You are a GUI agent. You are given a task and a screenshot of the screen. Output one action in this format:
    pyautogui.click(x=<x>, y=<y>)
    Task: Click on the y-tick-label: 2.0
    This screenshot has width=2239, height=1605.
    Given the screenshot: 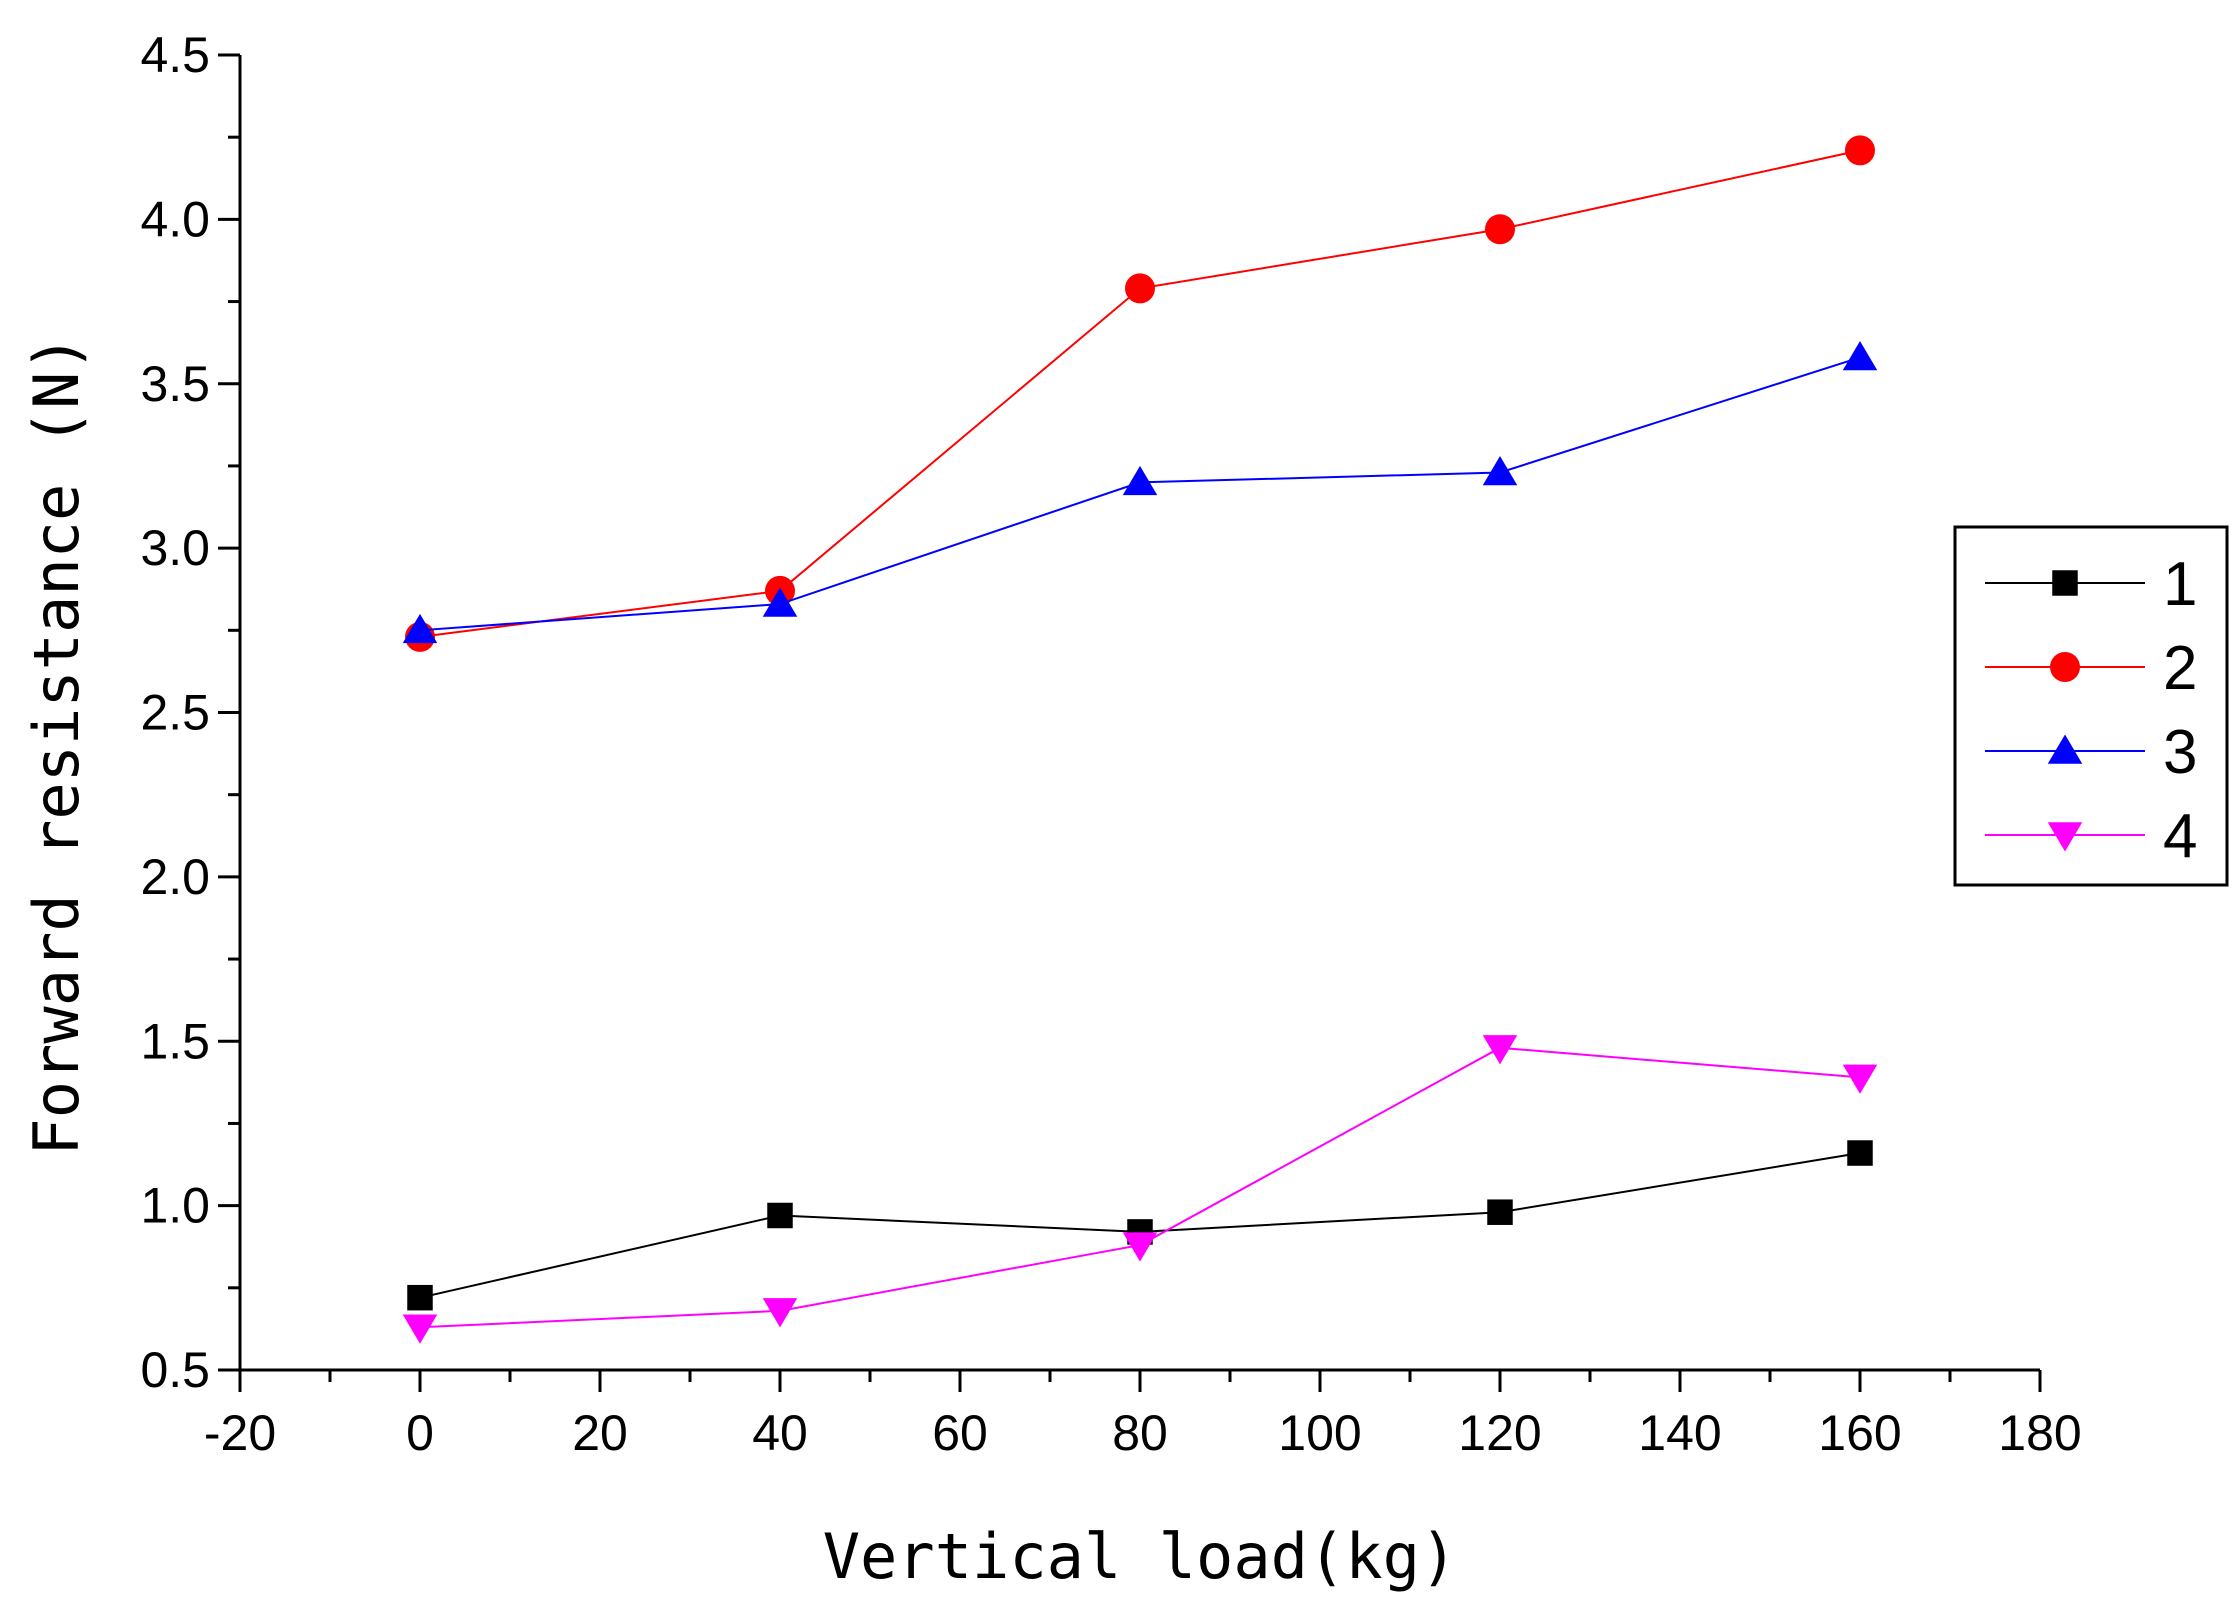 What is the action you would take?
    pyautogui.click(x=175, y=877)
    